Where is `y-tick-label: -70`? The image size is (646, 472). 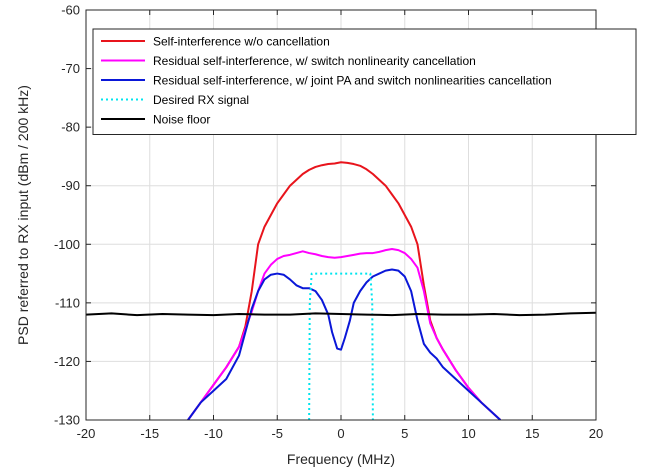 y-tick-label: -70 is located at coordinates (70, 68).